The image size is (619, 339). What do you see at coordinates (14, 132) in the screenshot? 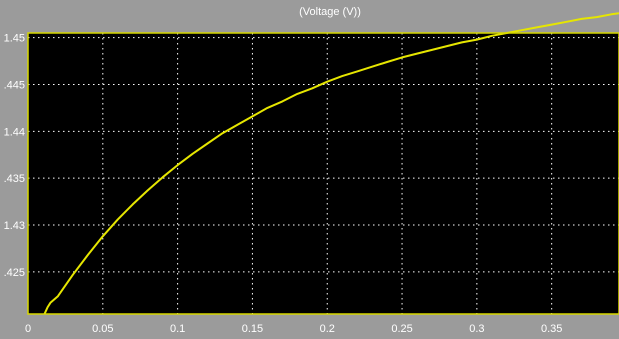
I see `y-tick-label: 1.44` at bounding box center [14, 132].